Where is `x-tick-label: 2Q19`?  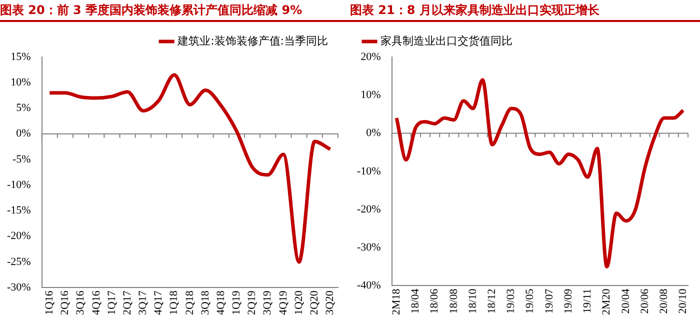
x-tick-label: 2Q19 is located at coordinates (252, 303).